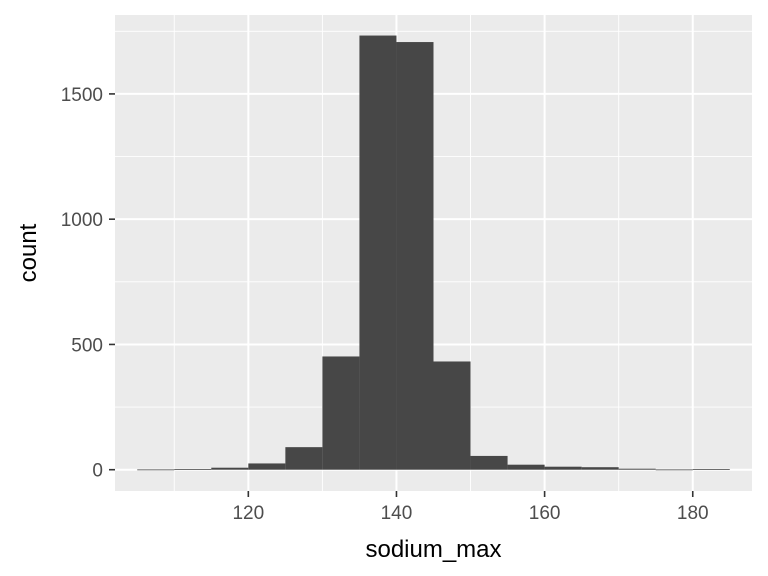 The image size is (768, 576). Describe the element at coordinates (97, 471) in the screenshot. I see `y-tick-label: 0` at that location.